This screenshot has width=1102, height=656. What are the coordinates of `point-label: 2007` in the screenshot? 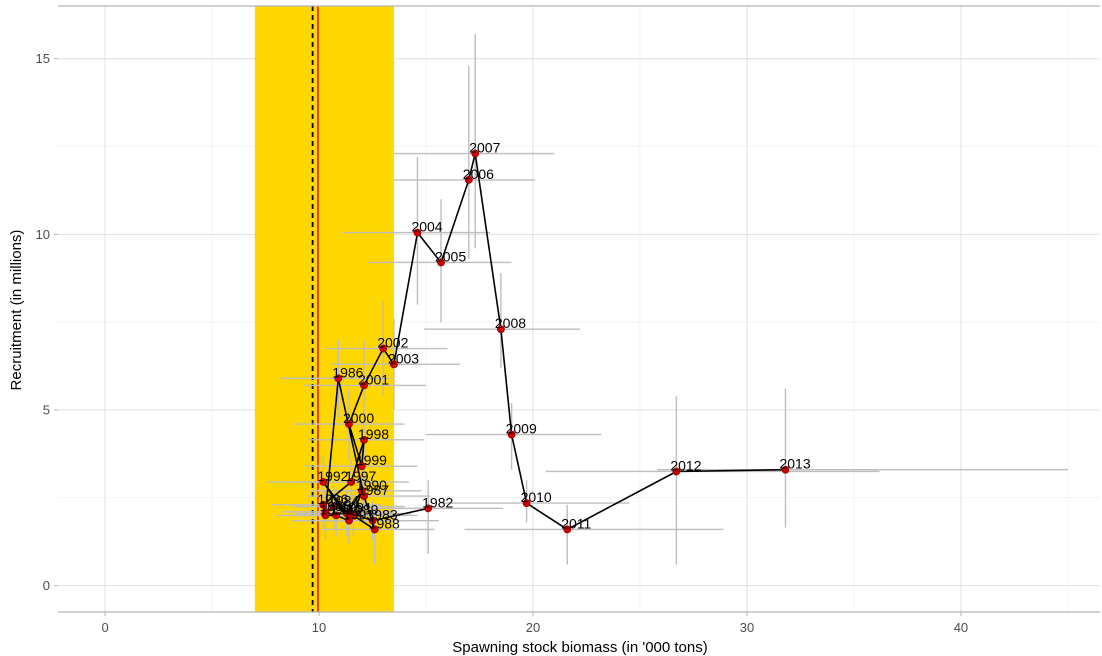 It's located at (484, 148).